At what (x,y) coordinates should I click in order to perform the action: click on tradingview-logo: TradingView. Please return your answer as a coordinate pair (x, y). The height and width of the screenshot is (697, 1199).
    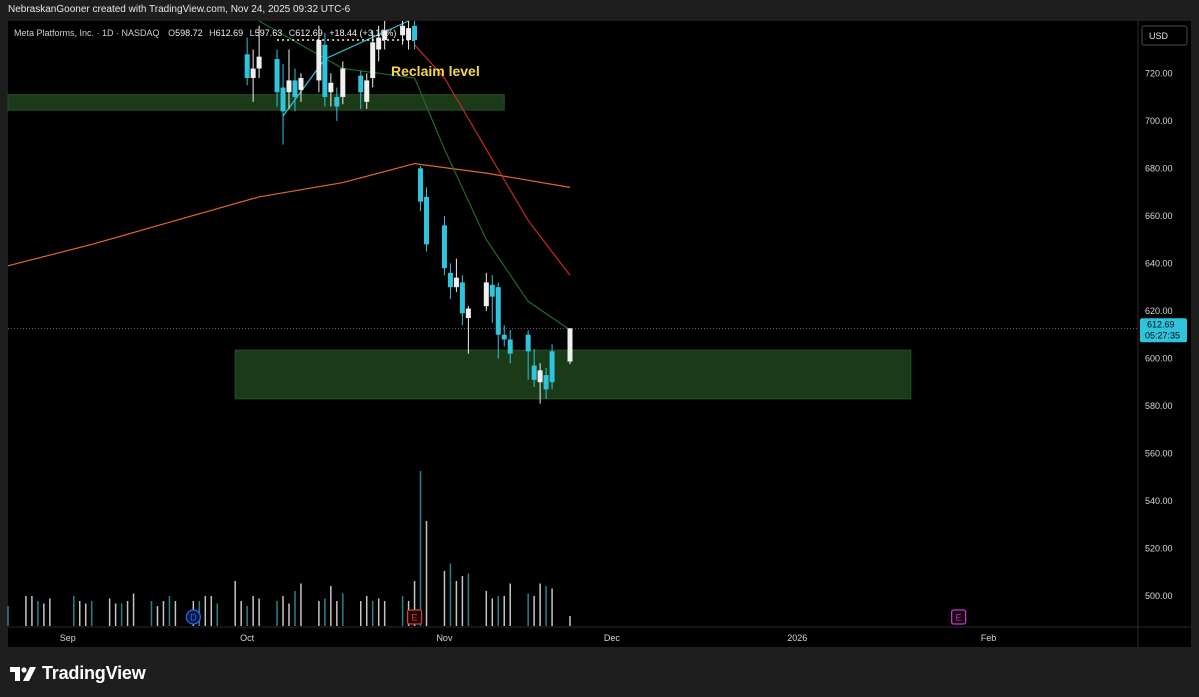
    Looking at the image, I should click on (78, 673).